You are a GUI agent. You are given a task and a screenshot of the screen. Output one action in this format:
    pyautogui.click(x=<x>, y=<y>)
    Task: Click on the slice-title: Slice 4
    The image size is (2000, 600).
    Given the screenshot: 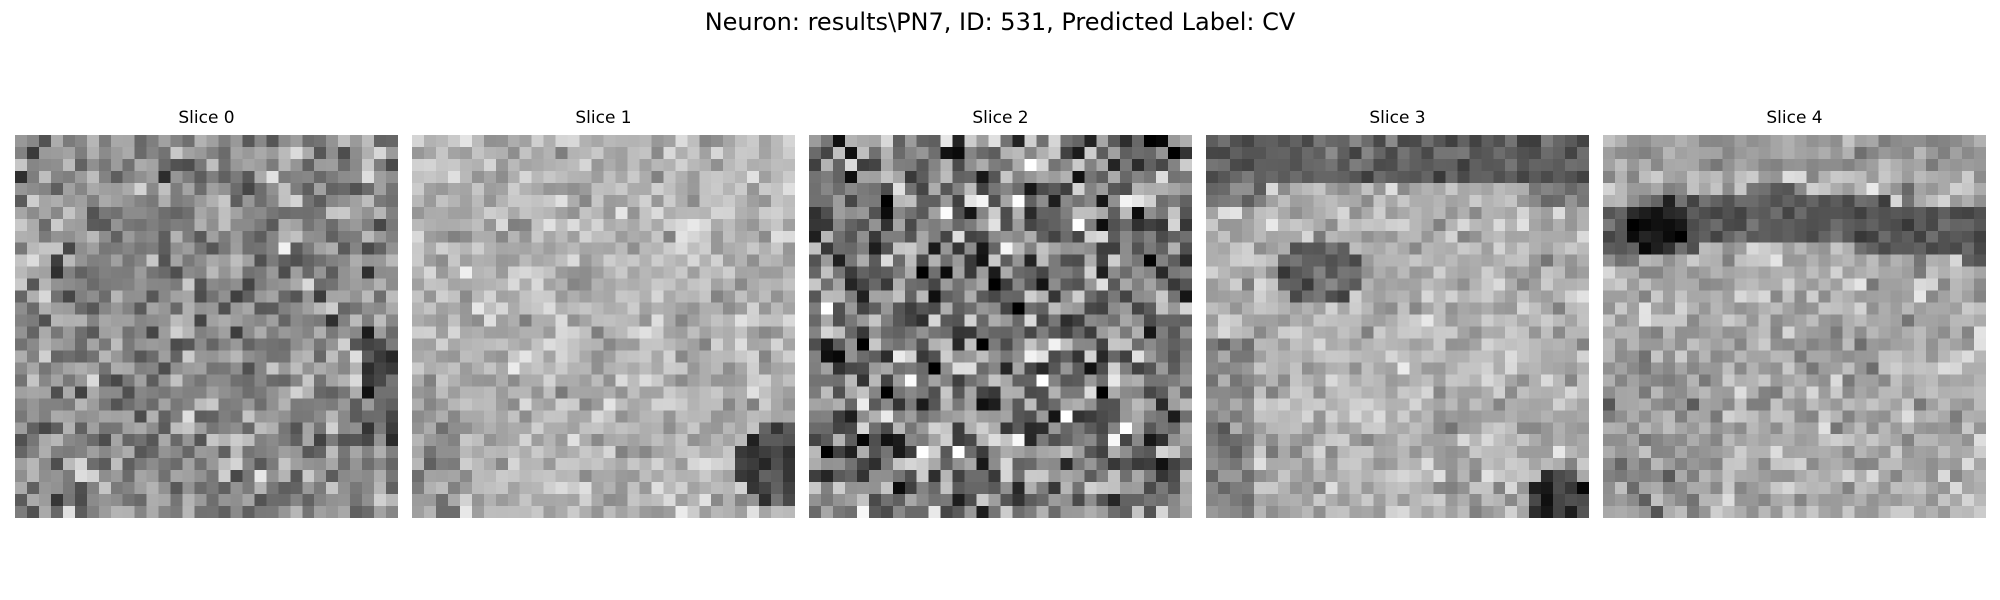 What is the action you would take?
    pyautogui.click(x=1794, y=118)
    